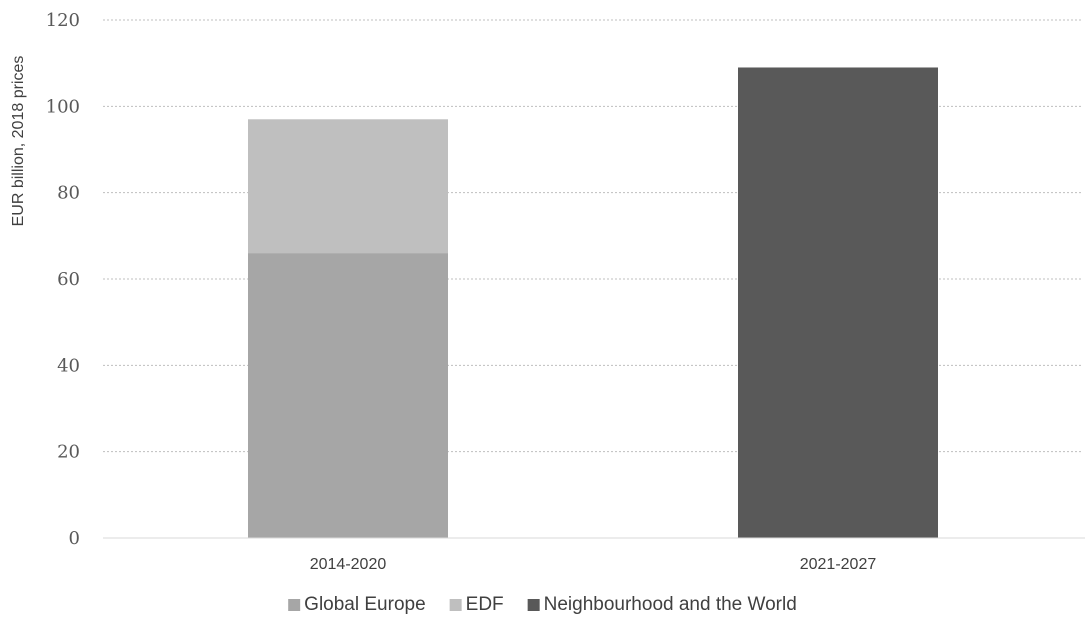 Image resolution: width=1085 pixels, height=628 pixels. I want to click on legend-item: EDF, so click(476, 604).